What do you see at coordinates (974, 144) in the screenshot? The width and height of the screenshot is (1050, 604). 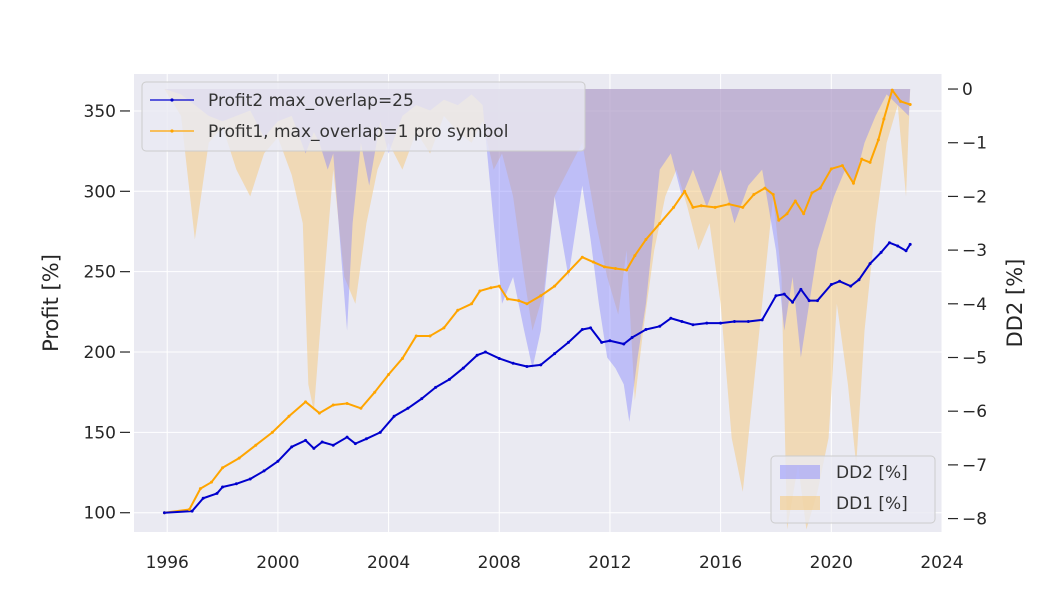 I see `y2-tick-label: −1` at bounding box center [974, 144].